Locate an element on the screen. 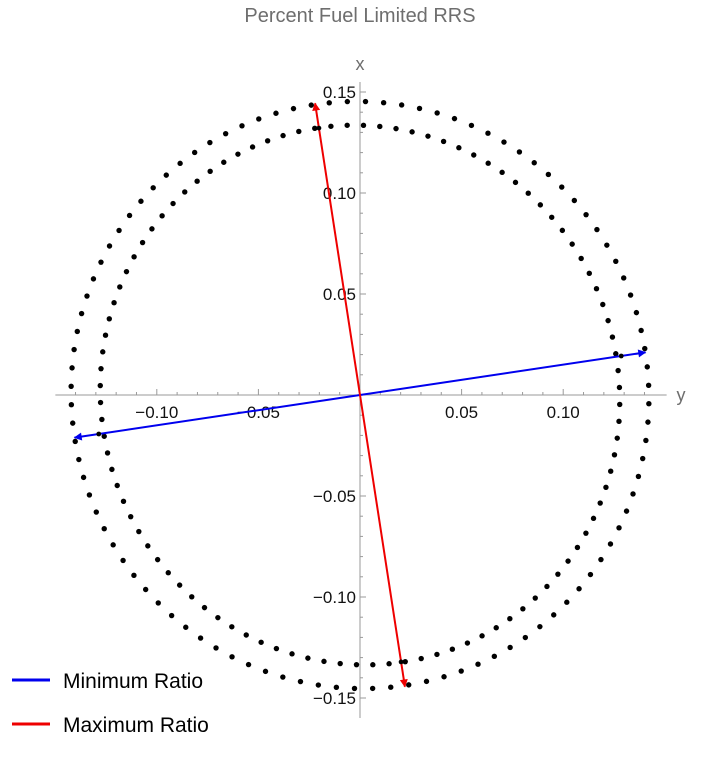  horizontal-tick-label: 0.10 is located at coordinates (563, 412).